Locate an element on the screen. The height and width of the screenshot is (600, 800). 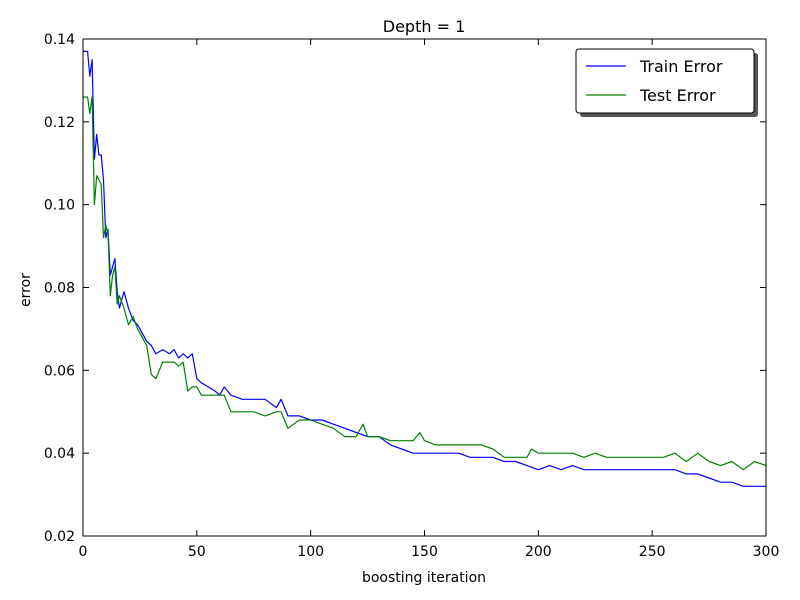
legend: Train Error Test Error is located at coordinates (666, 82).